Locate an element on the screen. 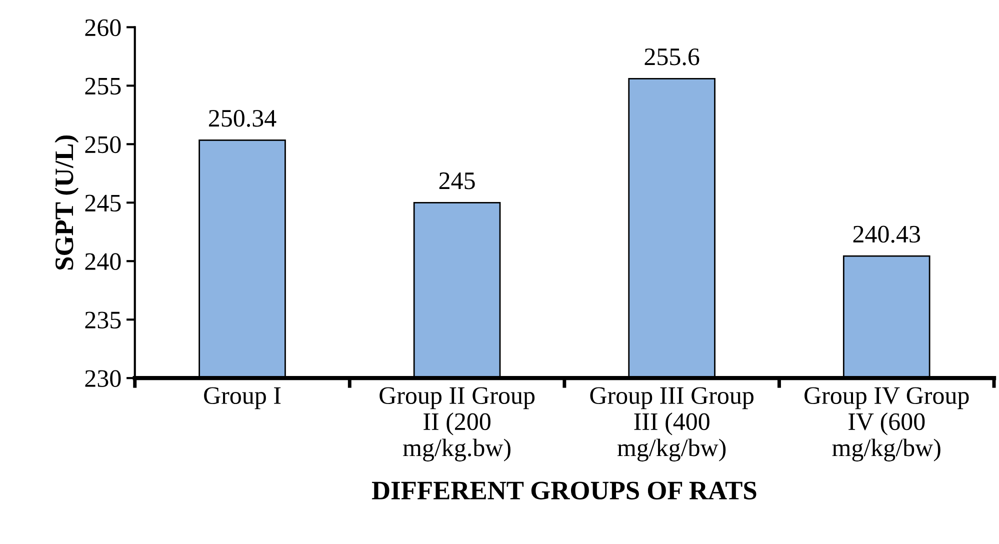 The width and height of the screenshot is (999, 544). y-axis-title: SGPT (U/L) is located at coordinates (66, 202).